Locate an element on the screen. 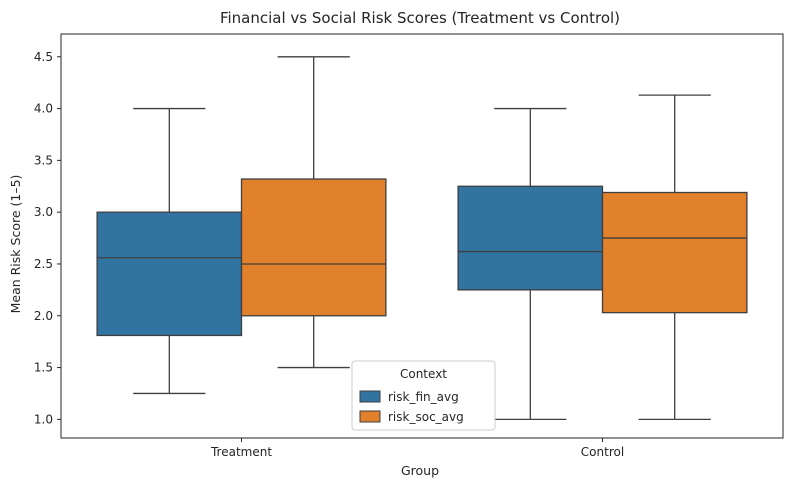  legend-frame is located at coordinates (423, 395).